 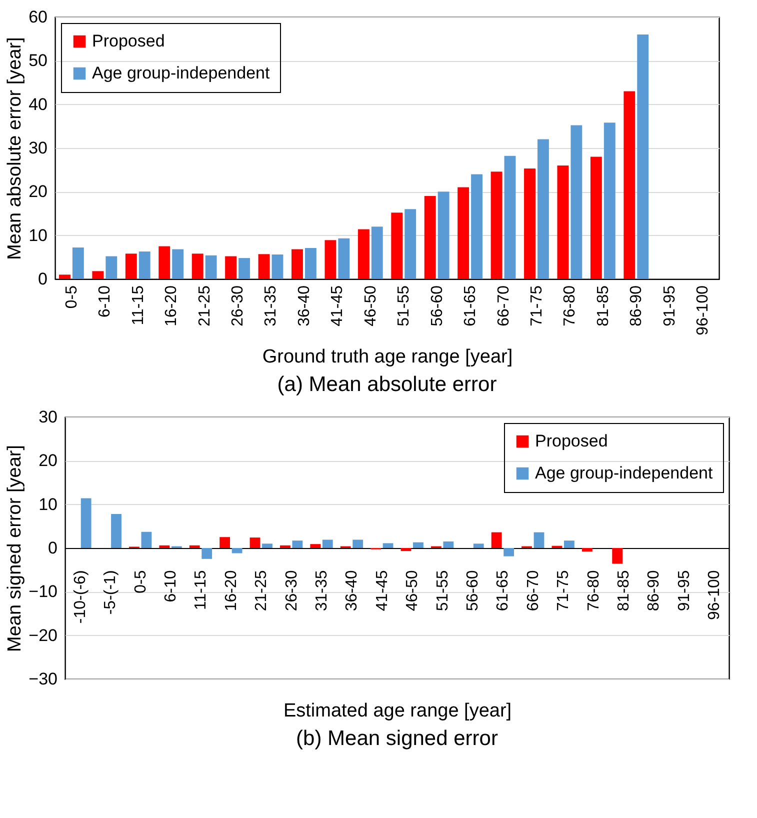 What do you see at coordinates (413, 591) in the screenshot?
I see `x-tick-label: 46-50` at bounding box center [413, 591].